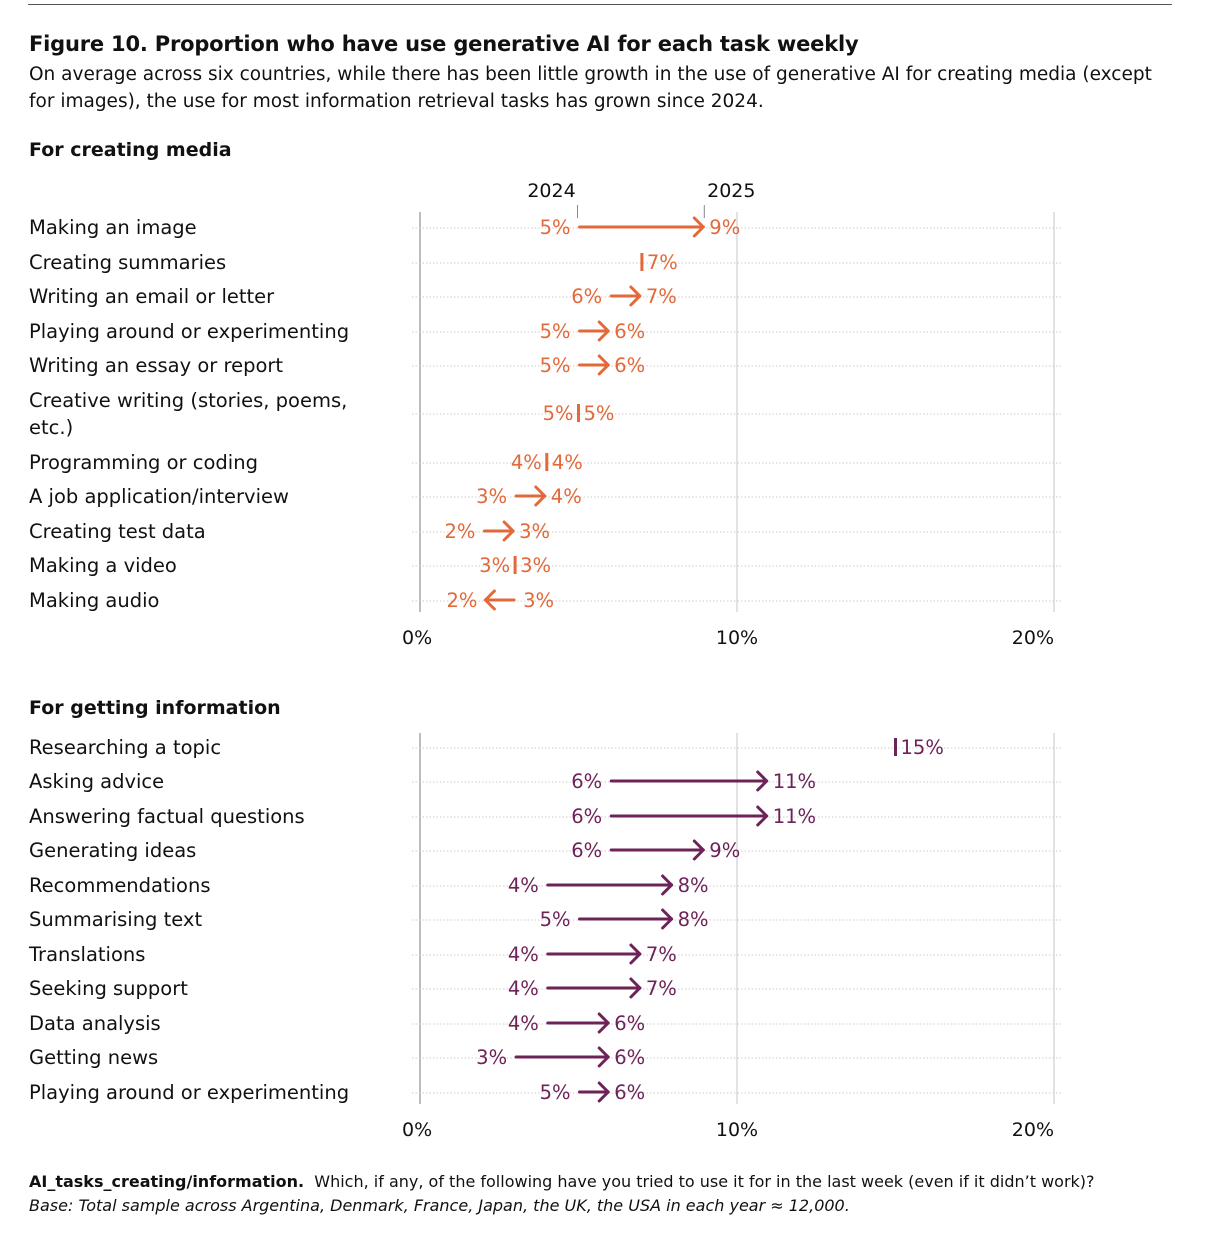 This screenshot has height=1248, width=1226. I want to click on top-rule, so click(600, 4).